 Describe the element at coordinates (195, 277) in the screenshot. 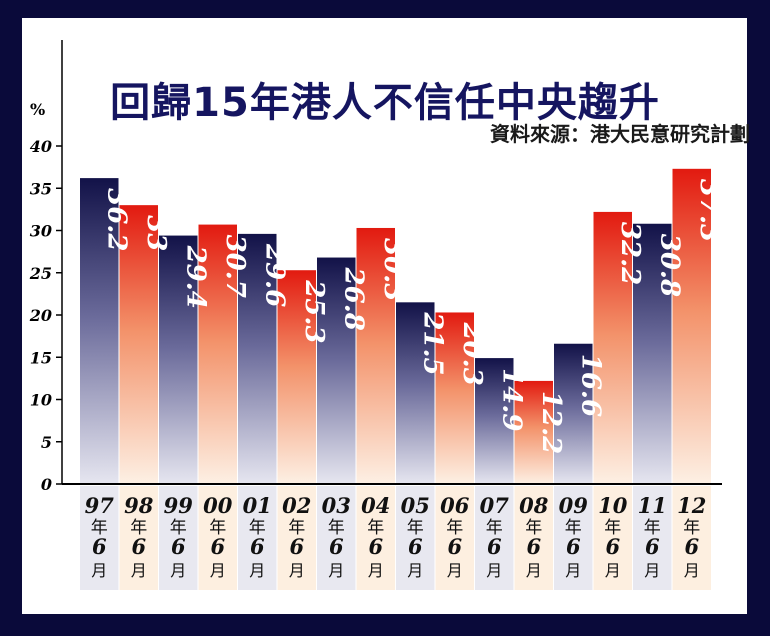

I see `data-label: 29.4` at that location.